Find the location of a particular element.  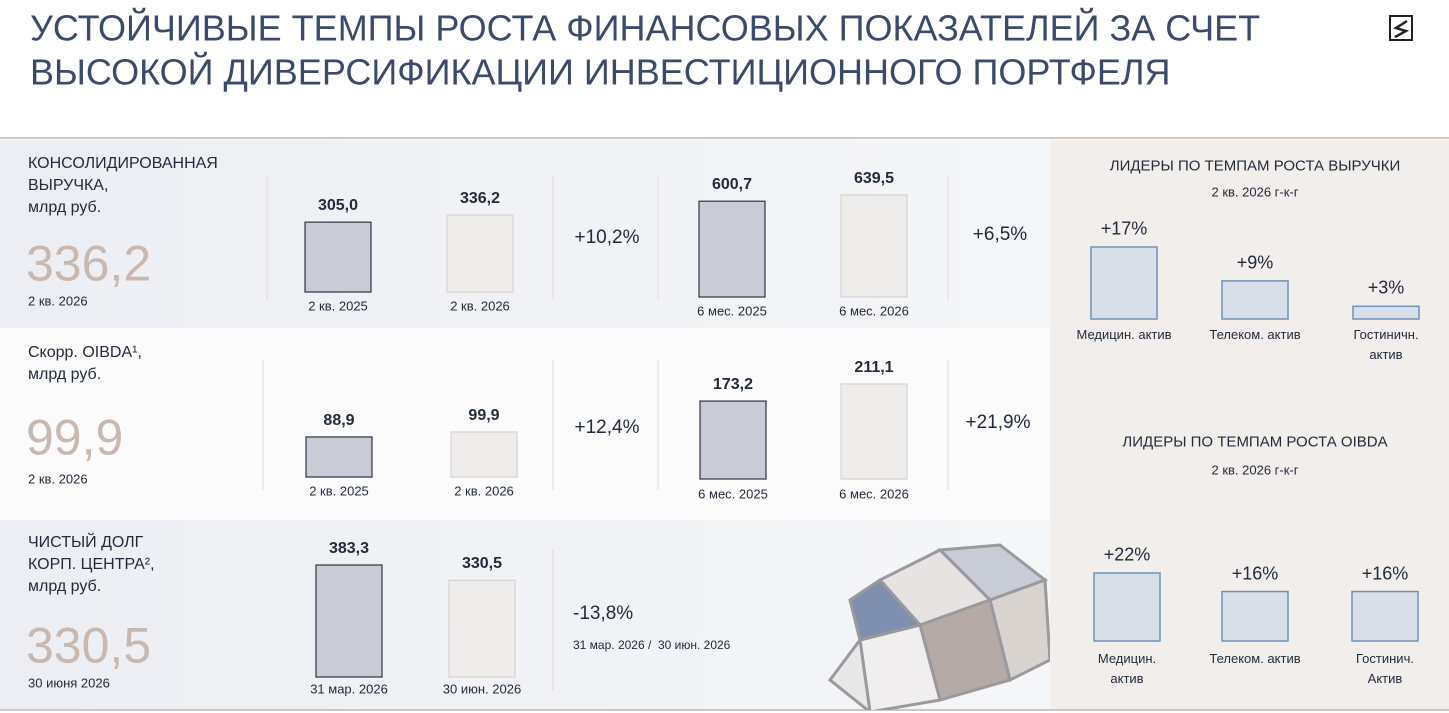

bar-value-label: +9% is located at coordinates (1255, 262).